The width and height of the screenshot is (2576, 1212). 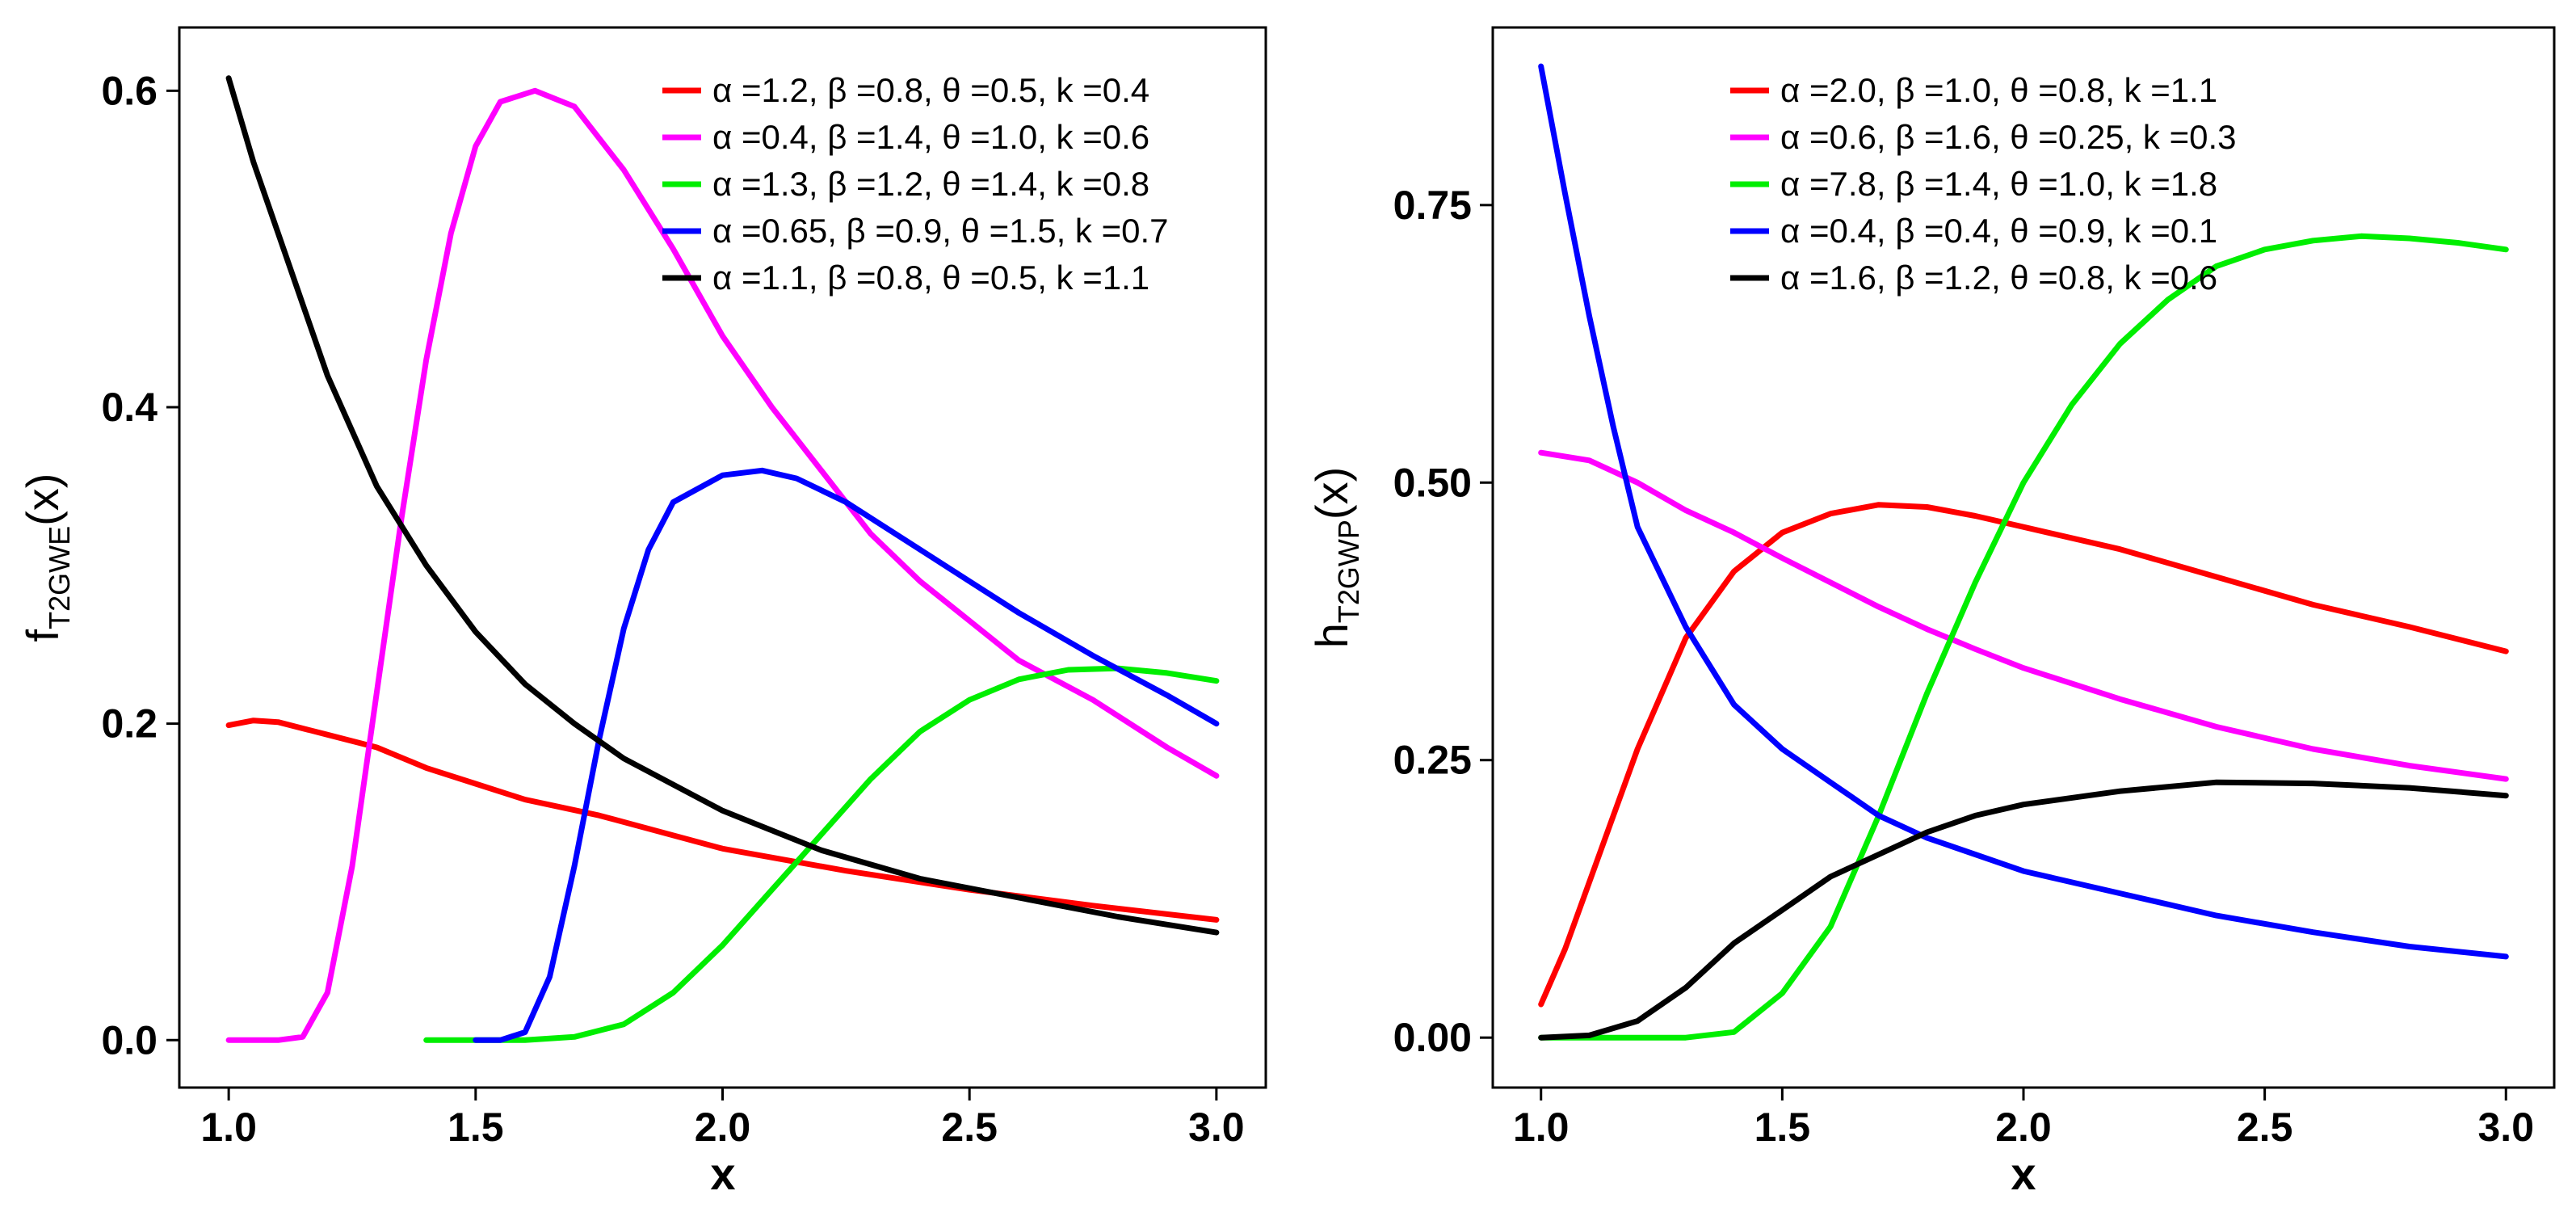 I want to click on left-x-tick-label: 1.5, so click(x=476, y=1128).